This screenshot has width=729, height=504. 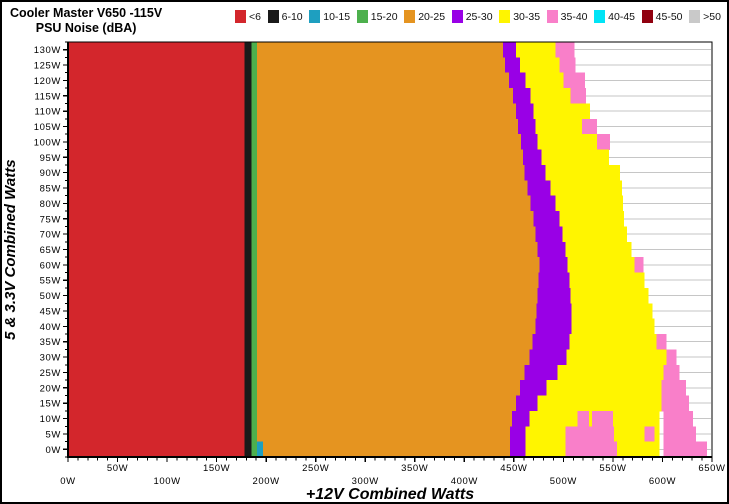 What do you see at coordinates (622, 16) in the screenshot?
I see `legend-label: 40-45` at bounding box center [622, 16].